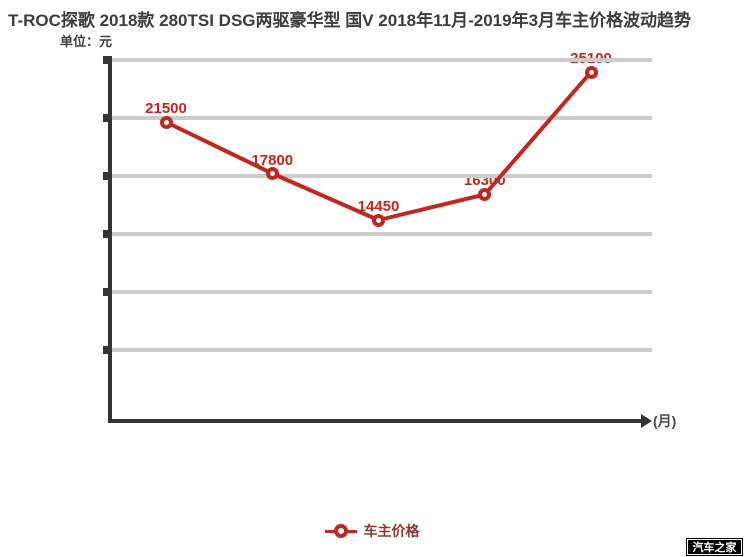 This screenshot has height=557, width=744. What do you see at coordinates (391, 531) in the screenshot?
I see `legend-label: 车主价格` at bounding box center [391, 531].